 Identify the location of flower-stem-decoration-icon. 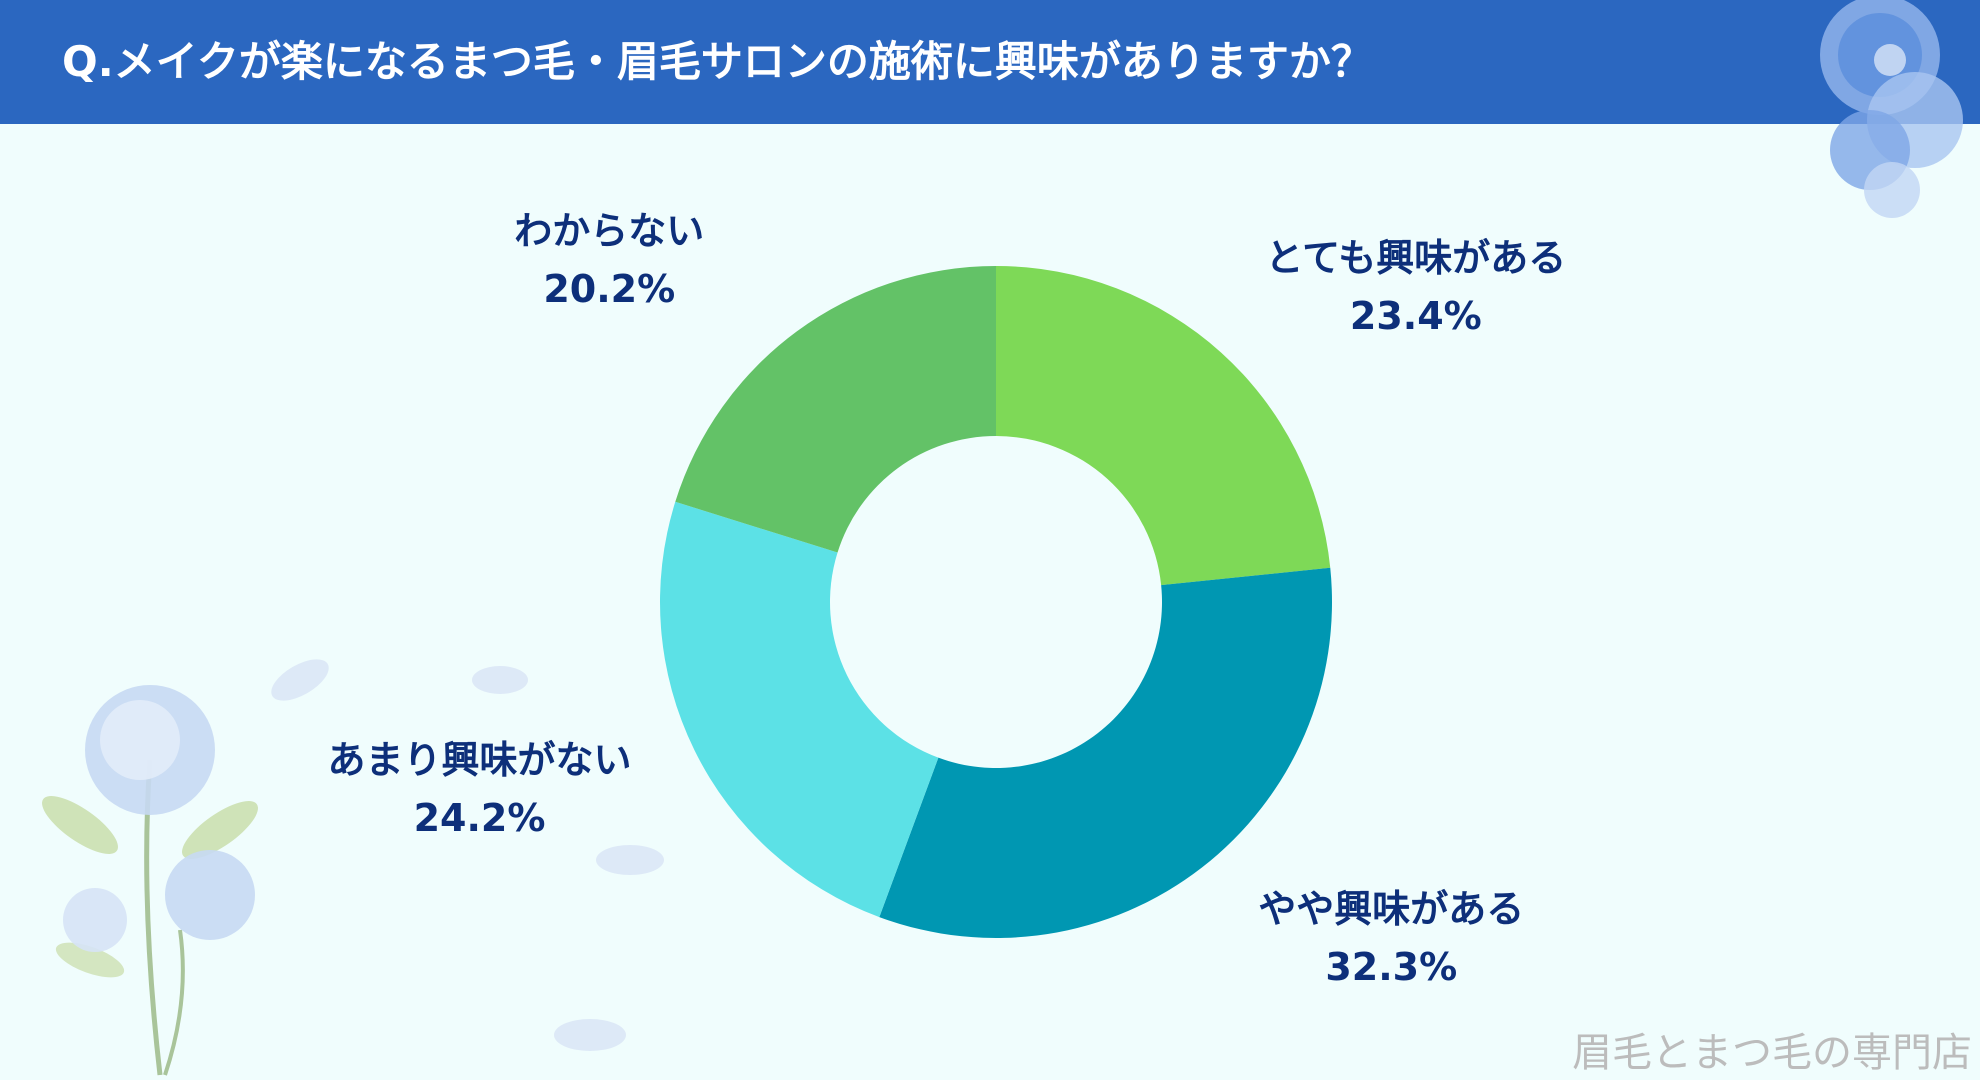
(353, 867).